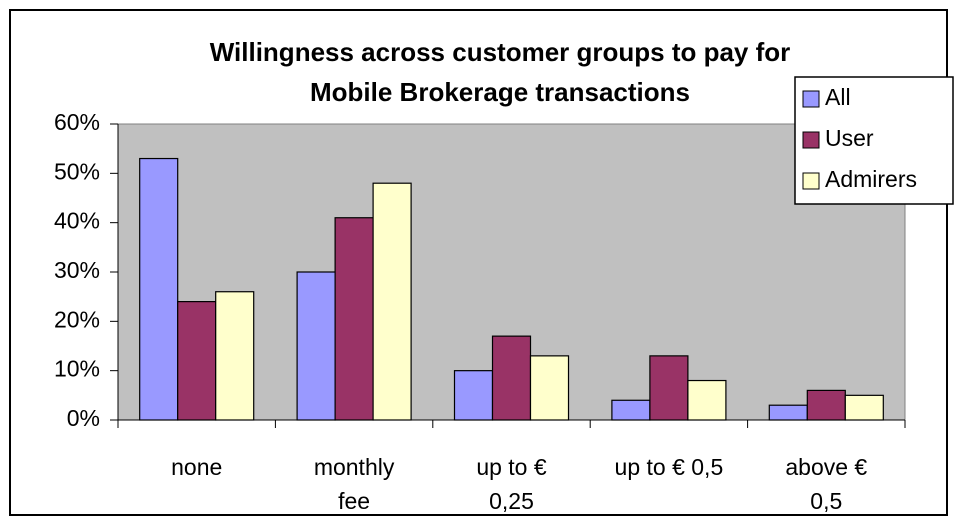 This screenshot has width=958, height=525. I want to click on y-tick-label: 60%, so click(77, 122).